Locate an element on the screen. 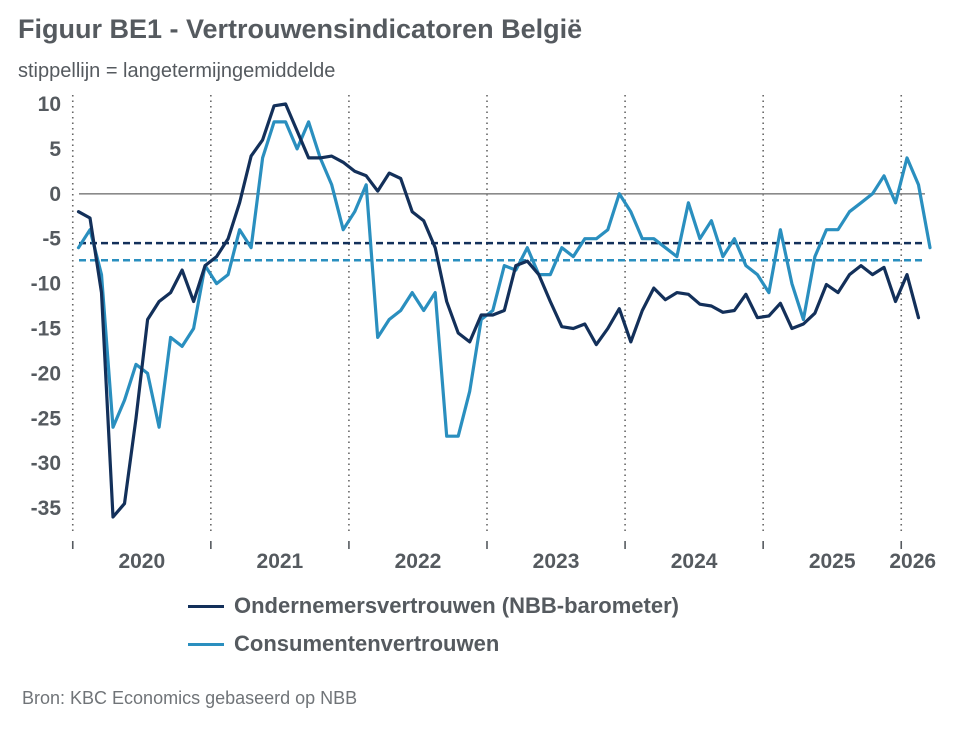 This screenshot has height=741, width=960. legend-swatch-consumer is located at coordinates (206, 644).